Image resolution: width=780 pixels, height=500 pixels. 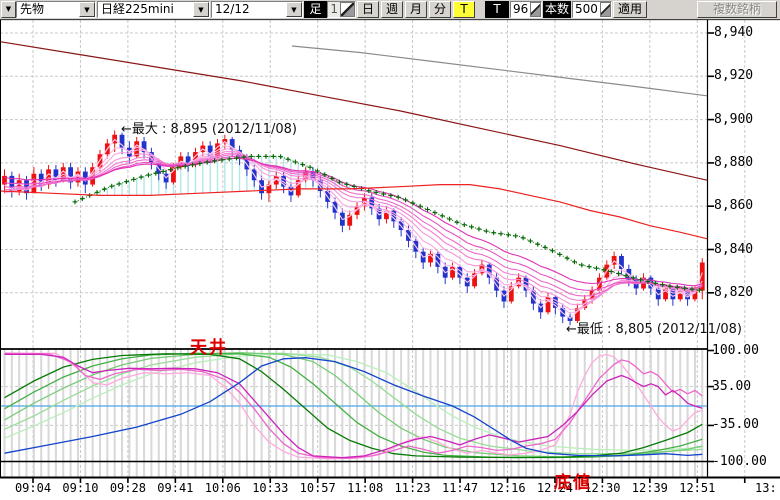 I want to click on period-day-button: 日, so click(x=368, y=9).